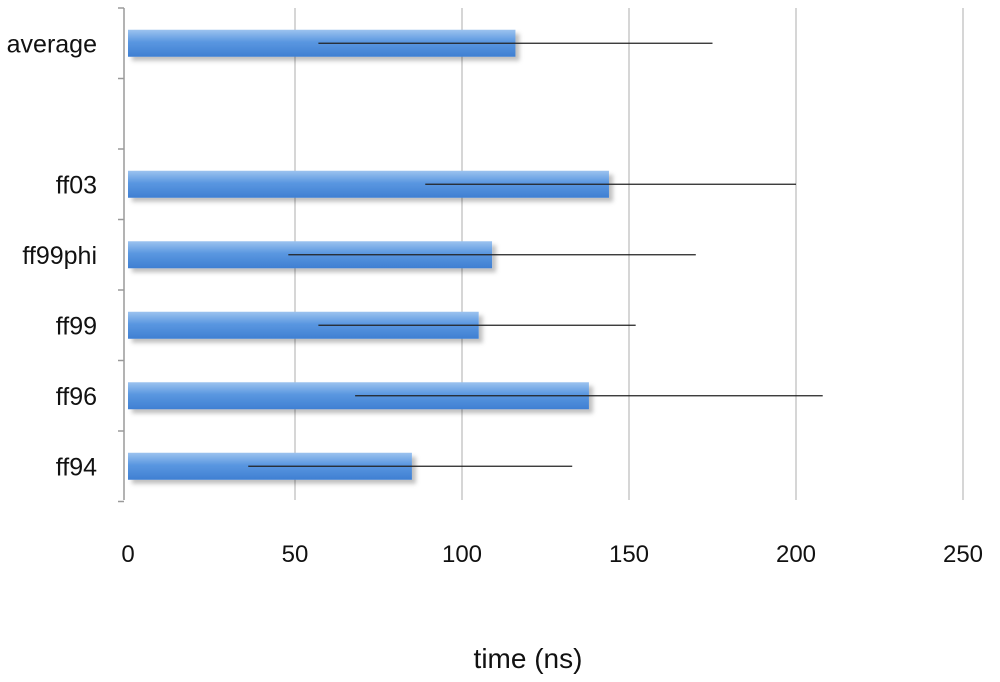 The height and width of the screenshot is (682, 1000). I want to click on category-label-ff96: ff96, so click(76, 397).